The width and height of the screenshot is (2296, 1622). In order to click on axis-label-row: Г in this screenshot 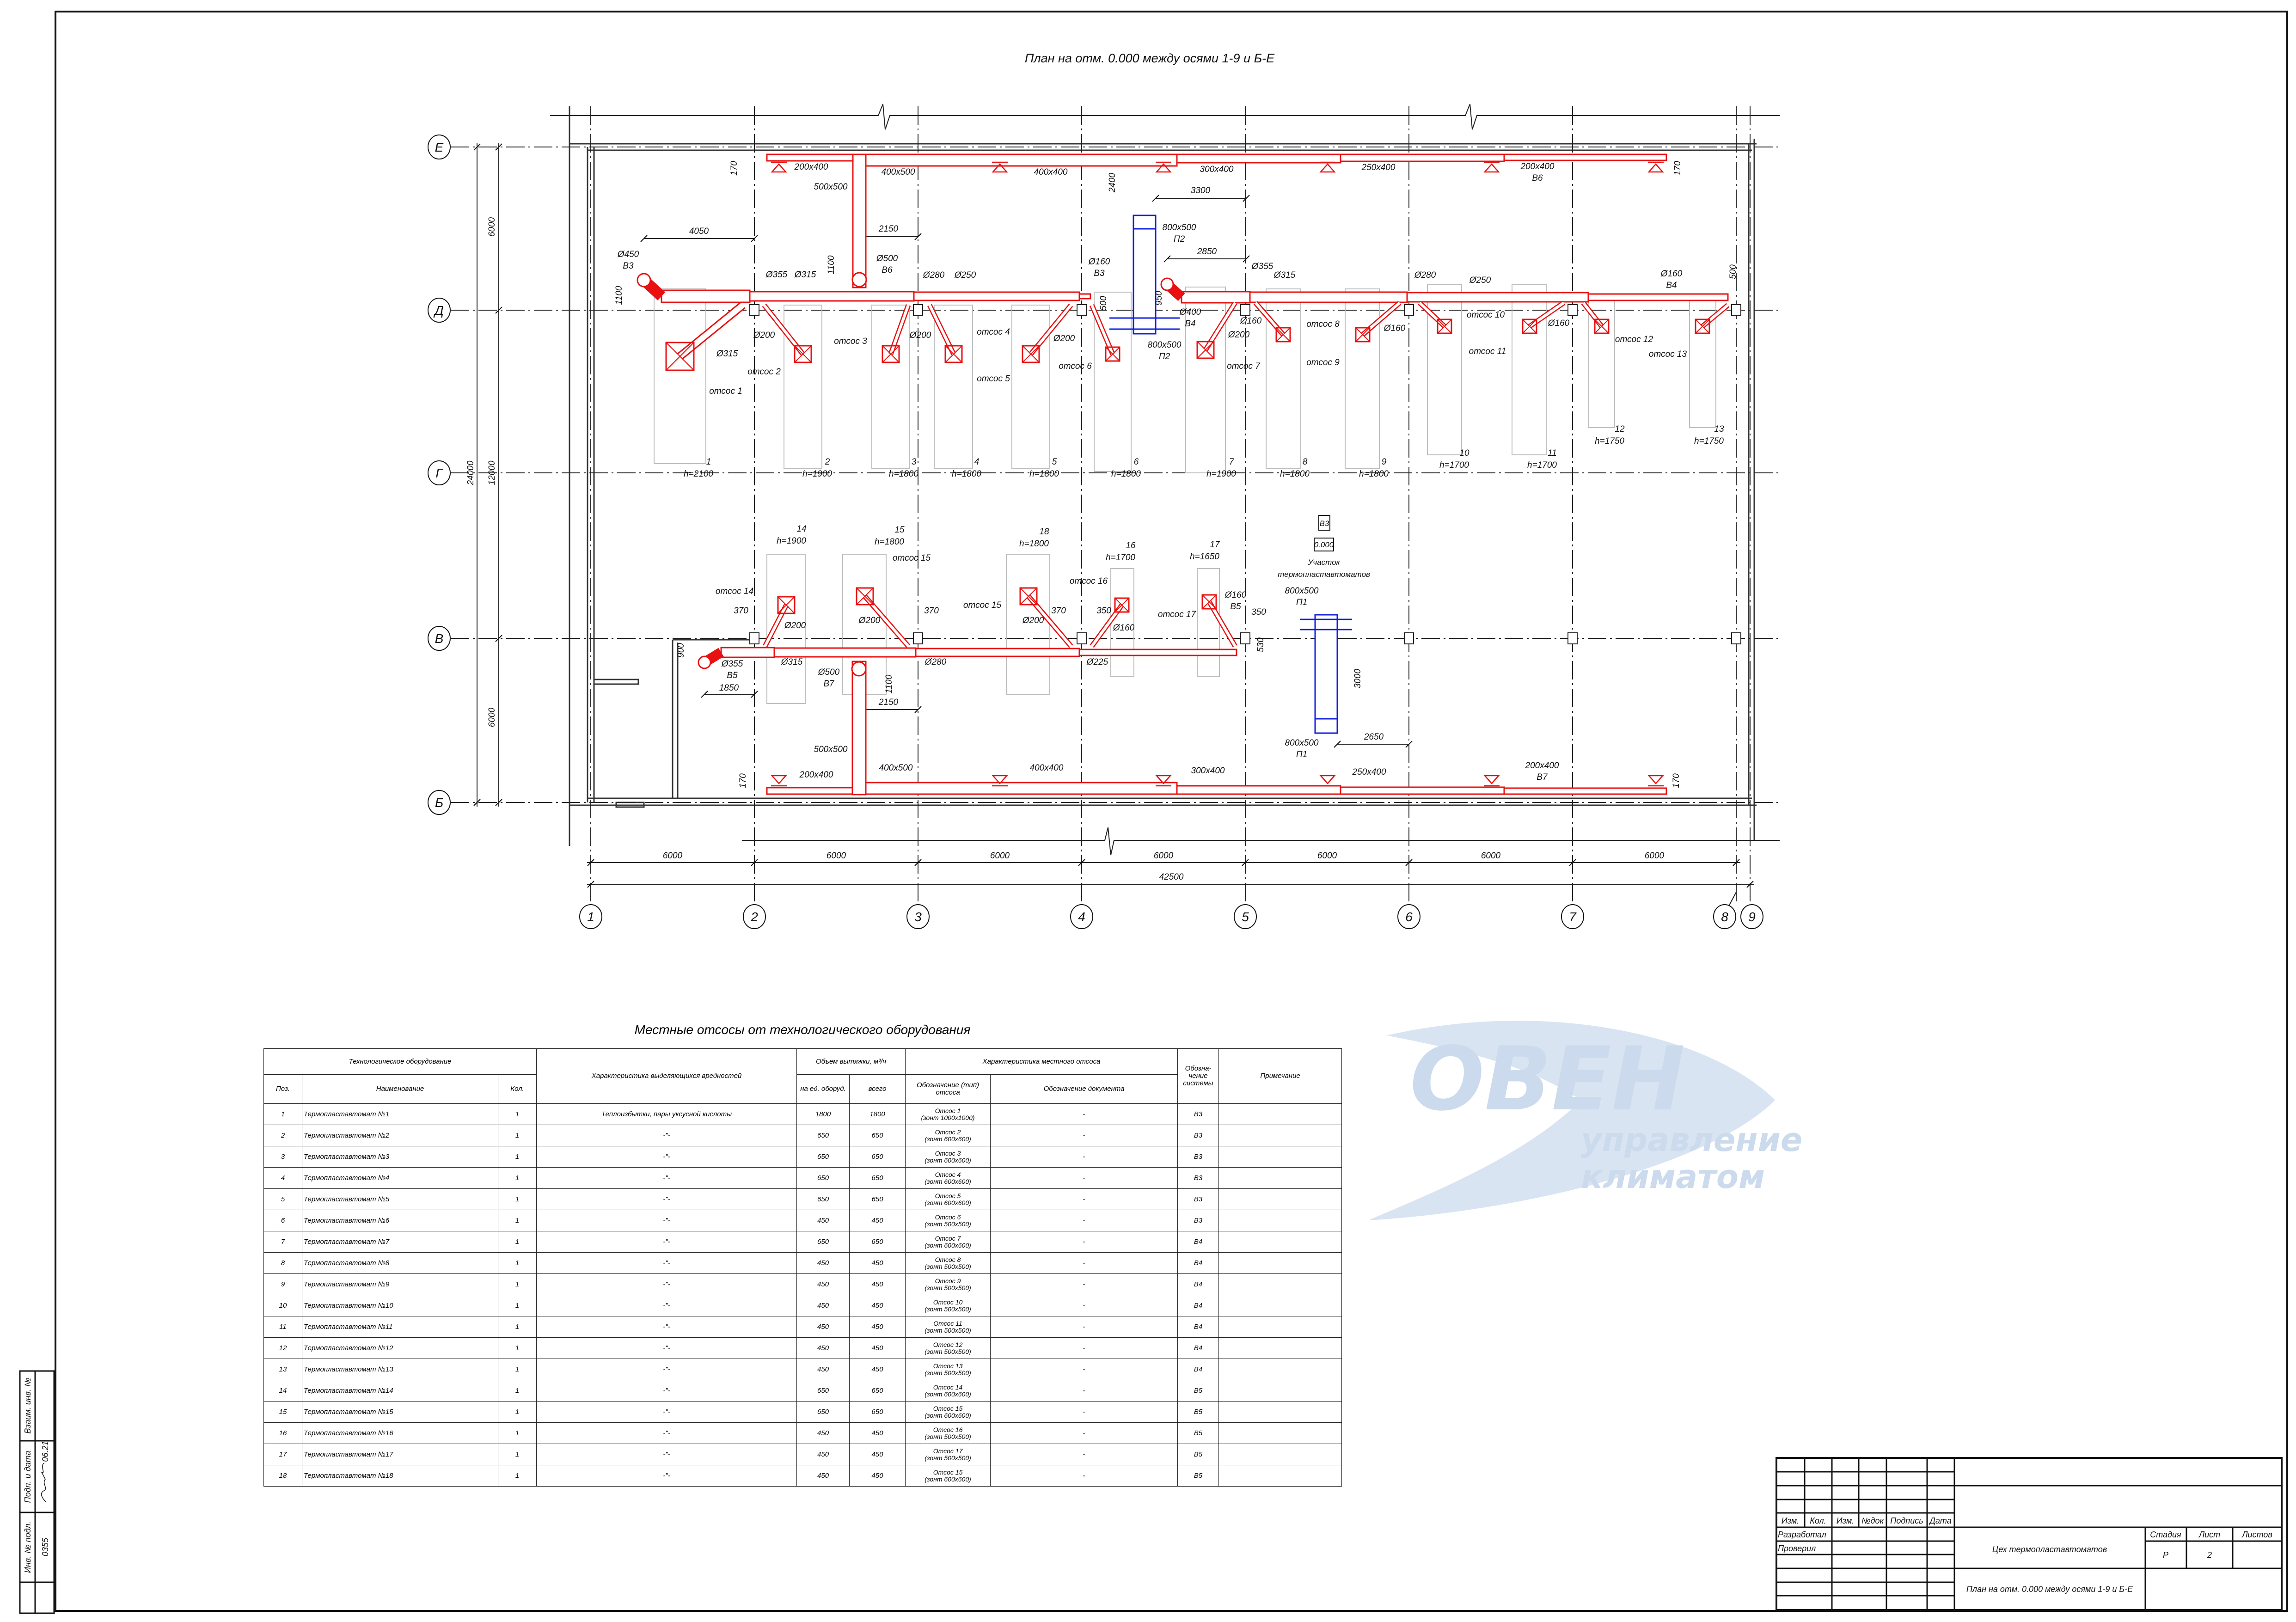, I will do `click(439, 473)`.